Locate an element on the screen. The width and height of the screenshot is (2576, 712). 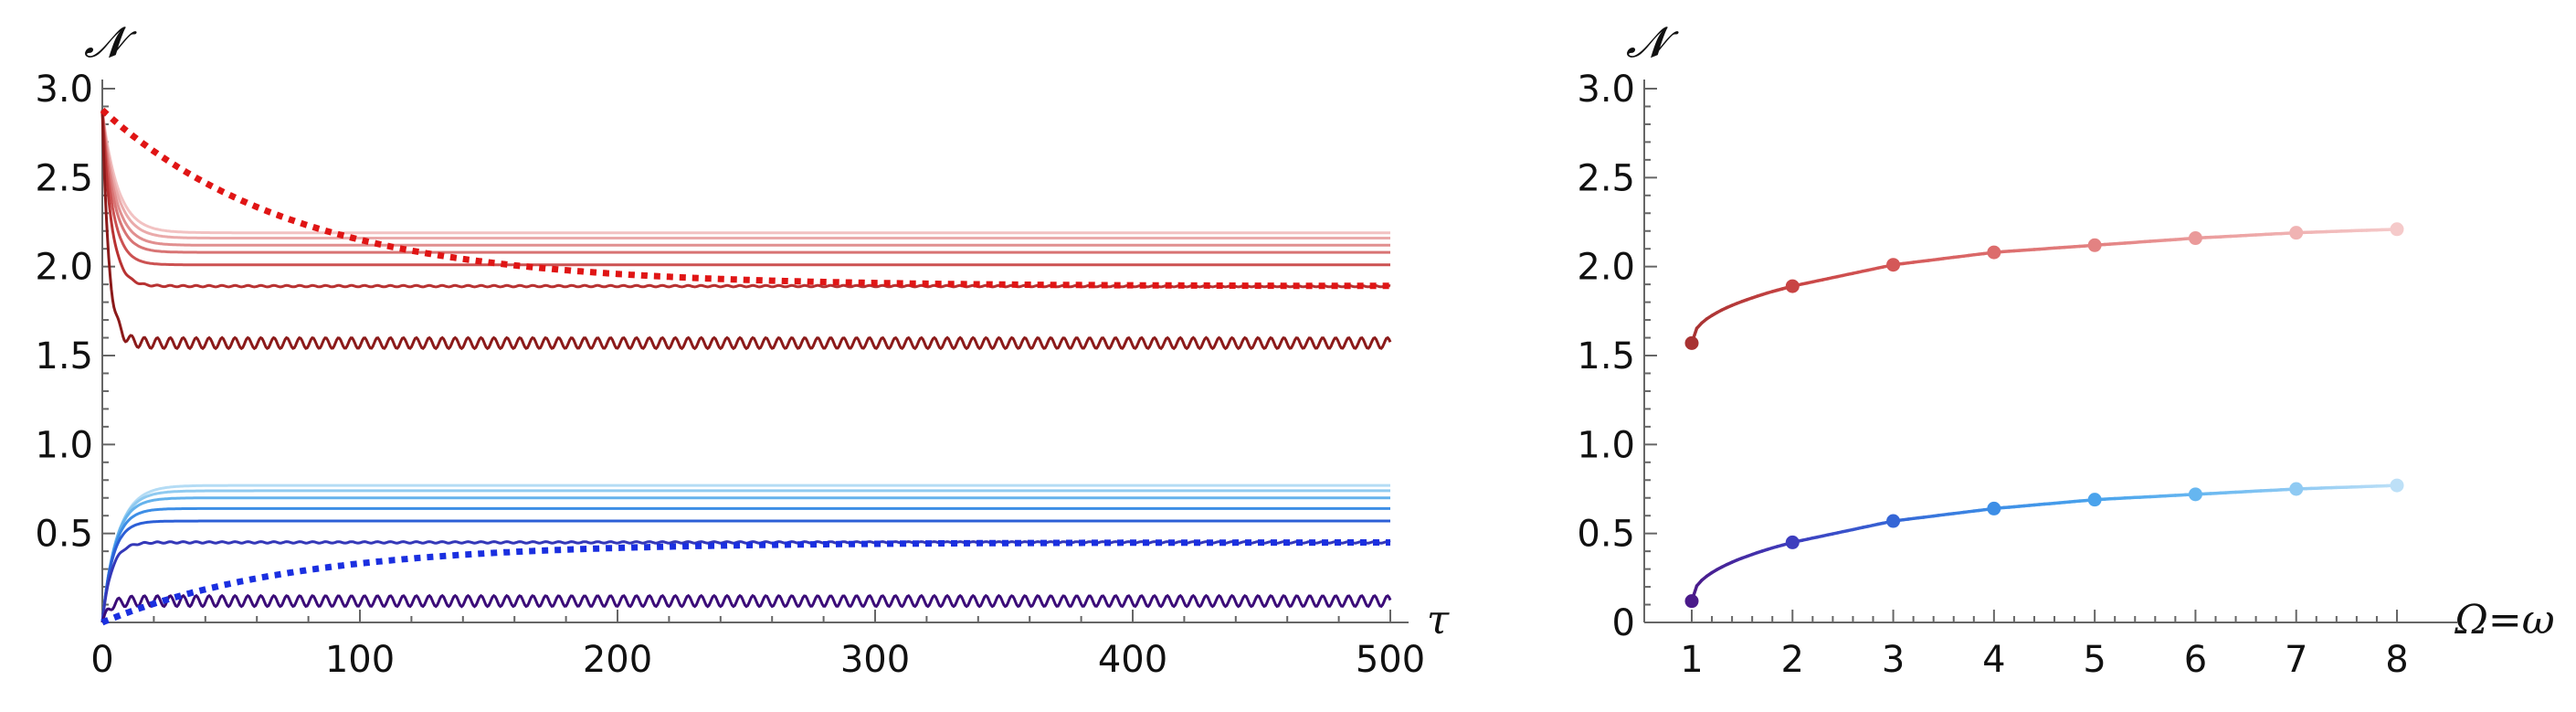
y-tick-label: 0 is located at coordinates (1623, 623).